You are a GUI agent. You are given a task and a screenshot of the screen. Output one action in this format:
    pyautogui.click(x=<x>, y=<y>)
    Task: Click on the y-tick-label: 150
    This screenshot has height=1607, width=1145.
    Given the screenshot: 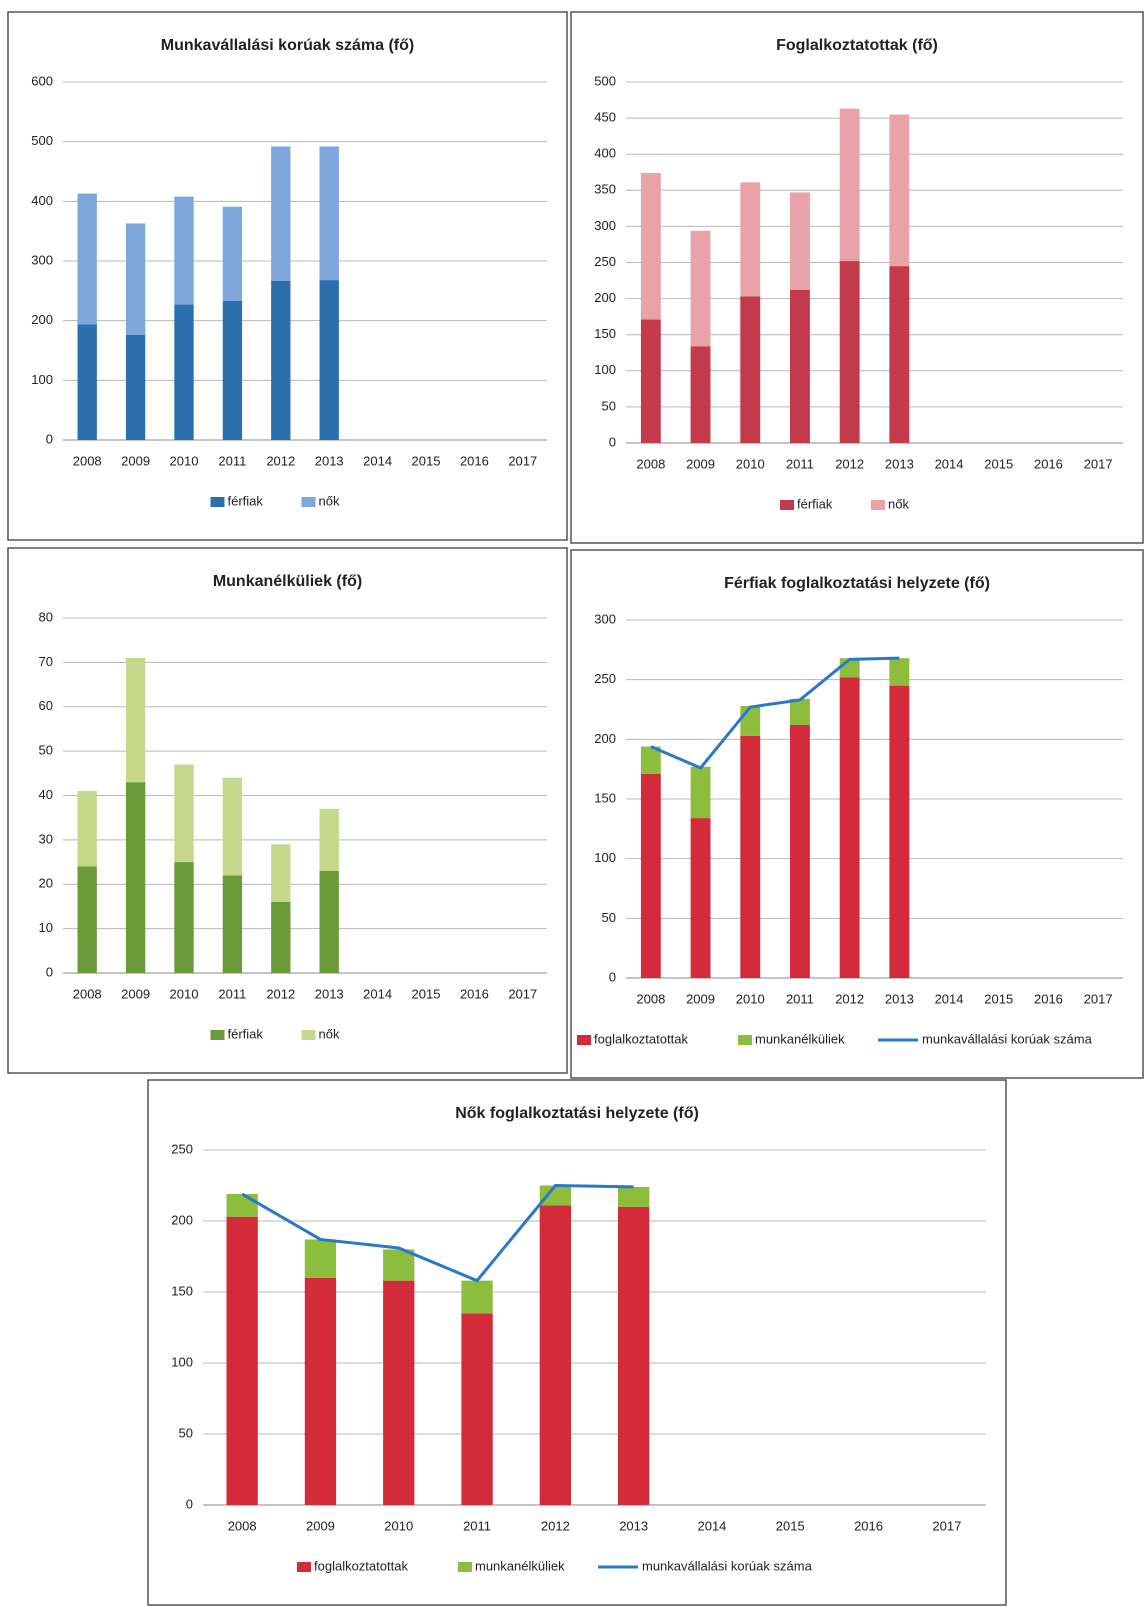 What is the action you would take?
    pyautogui.click(x=605, y=333)
    